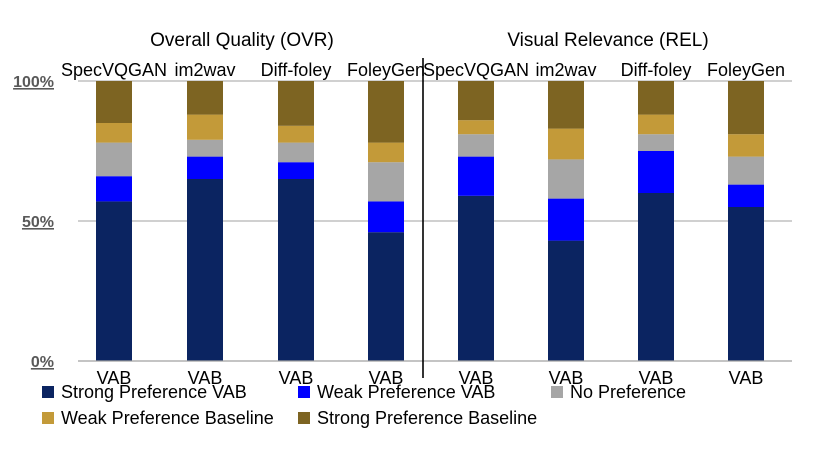 Image resolution: width=824 pixels, height=460 pixels. What do you see at coordinates (33, 82) in the screenshot?
I see `y-tick-label: 100%` at bounding box center [33, 82].